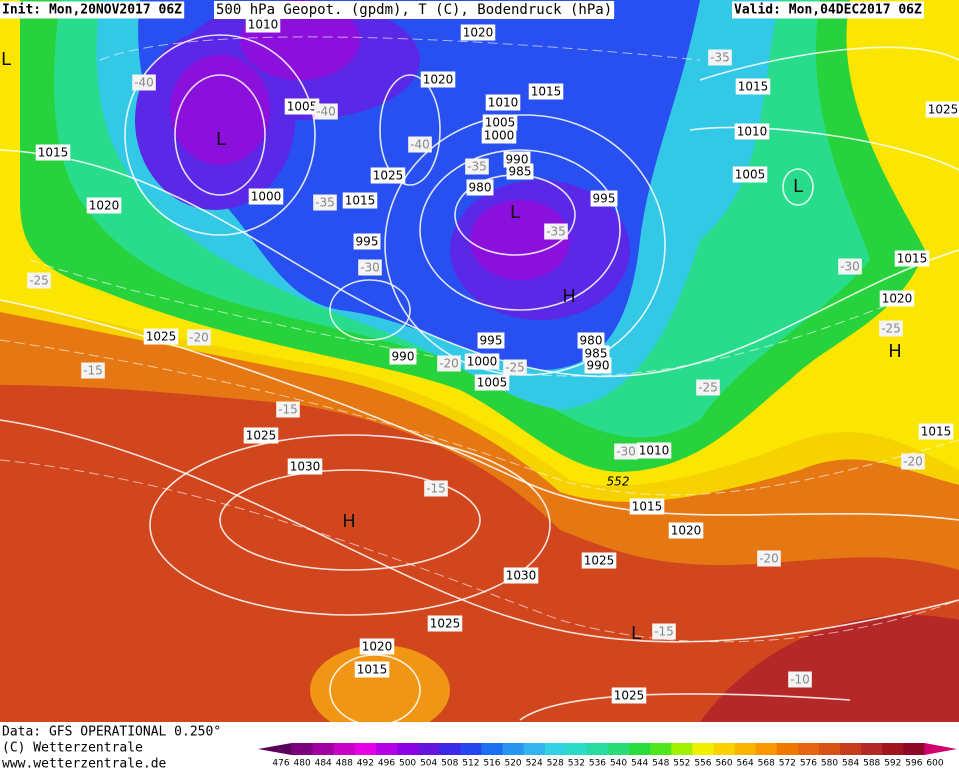  Describe the element at coordinates (808, 764) in the screenshot. I see `colorbar-label: 576` at that location.